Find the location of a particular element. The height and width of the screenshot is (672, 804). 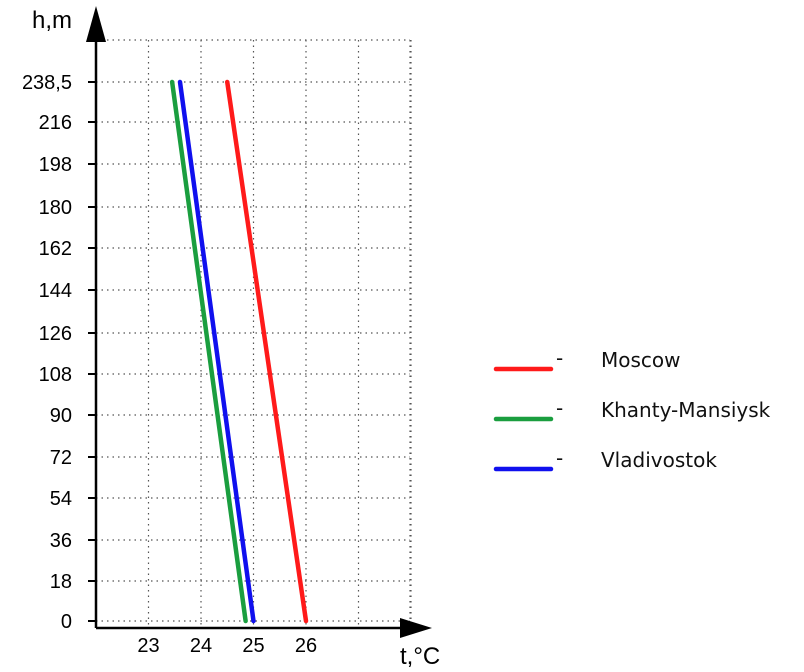

y-tick-label: 216 is located at coordinates (55, 123).